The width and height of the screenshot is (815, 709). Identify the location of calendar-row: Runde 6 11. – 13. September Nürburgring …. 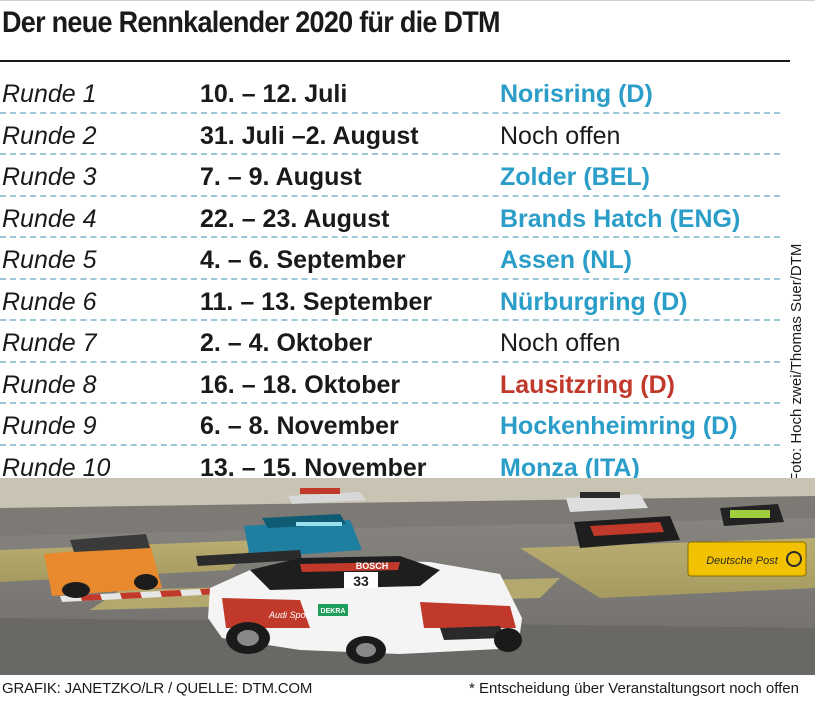
(390, 305).